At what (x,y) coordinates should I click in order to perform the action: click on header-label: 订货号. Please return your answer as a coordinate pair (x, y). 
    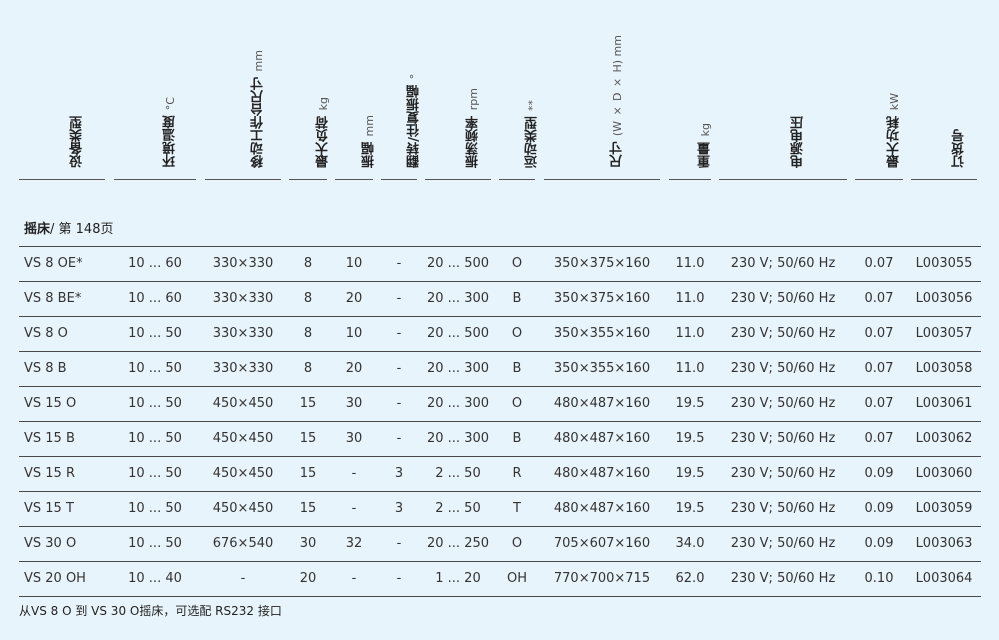
    Looking at the image, I should click on (960, 148).